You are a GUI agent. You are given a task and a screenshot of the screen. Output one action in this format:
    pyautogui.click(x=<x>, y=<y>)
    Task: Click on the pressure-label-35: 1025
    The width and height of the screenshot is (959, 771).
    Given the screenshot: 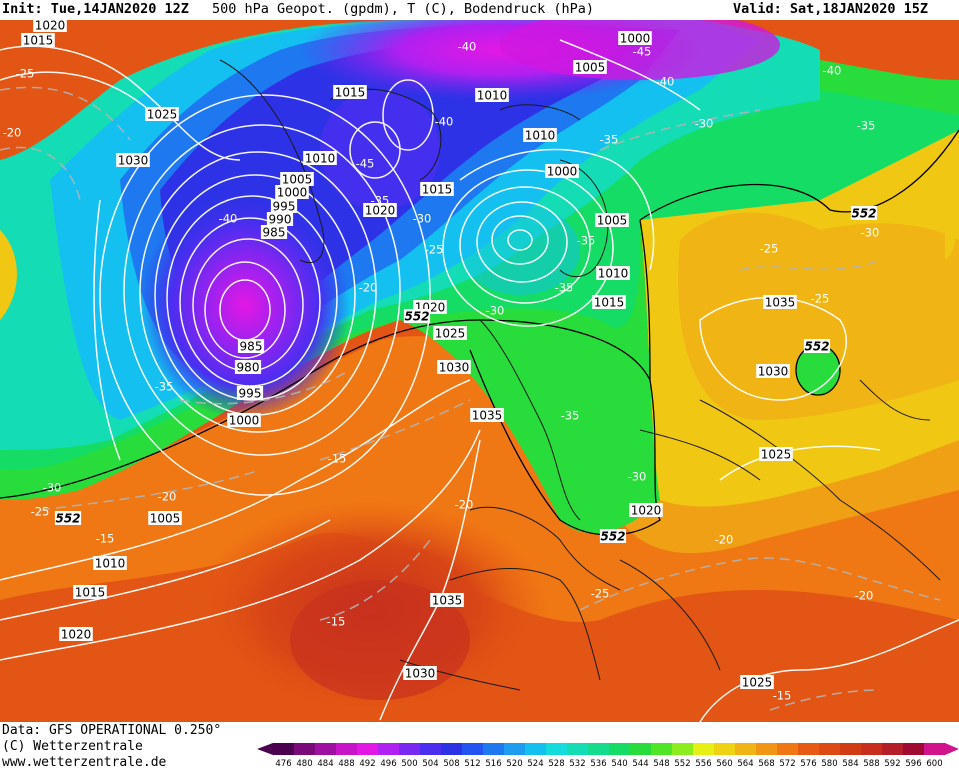 What is the action you would take?
    pyautogui.click(x=757, y=682)
    